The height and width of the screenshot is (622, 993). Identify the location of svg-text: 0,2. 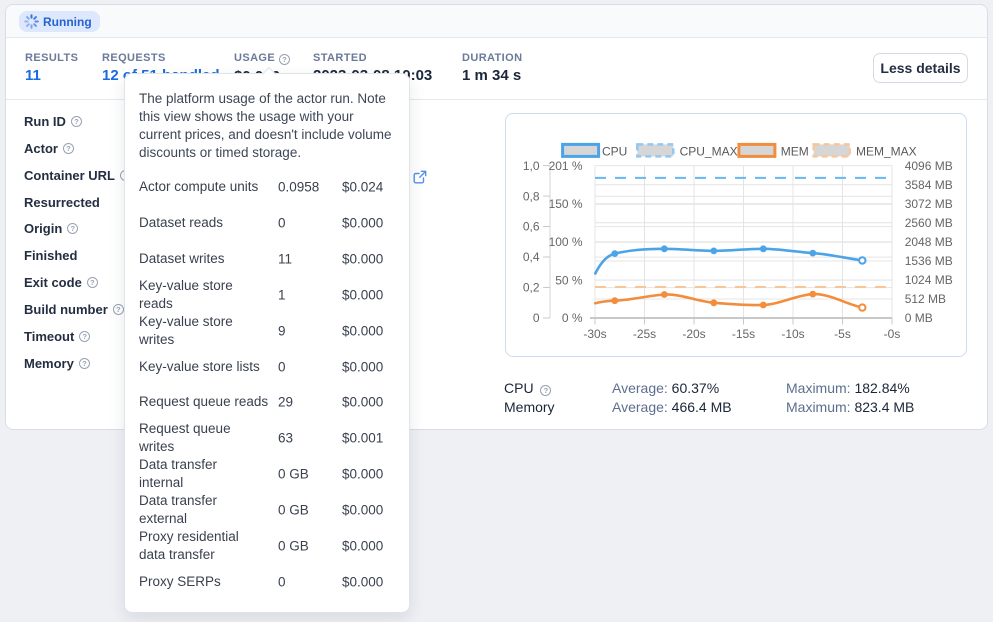
(531, 288).